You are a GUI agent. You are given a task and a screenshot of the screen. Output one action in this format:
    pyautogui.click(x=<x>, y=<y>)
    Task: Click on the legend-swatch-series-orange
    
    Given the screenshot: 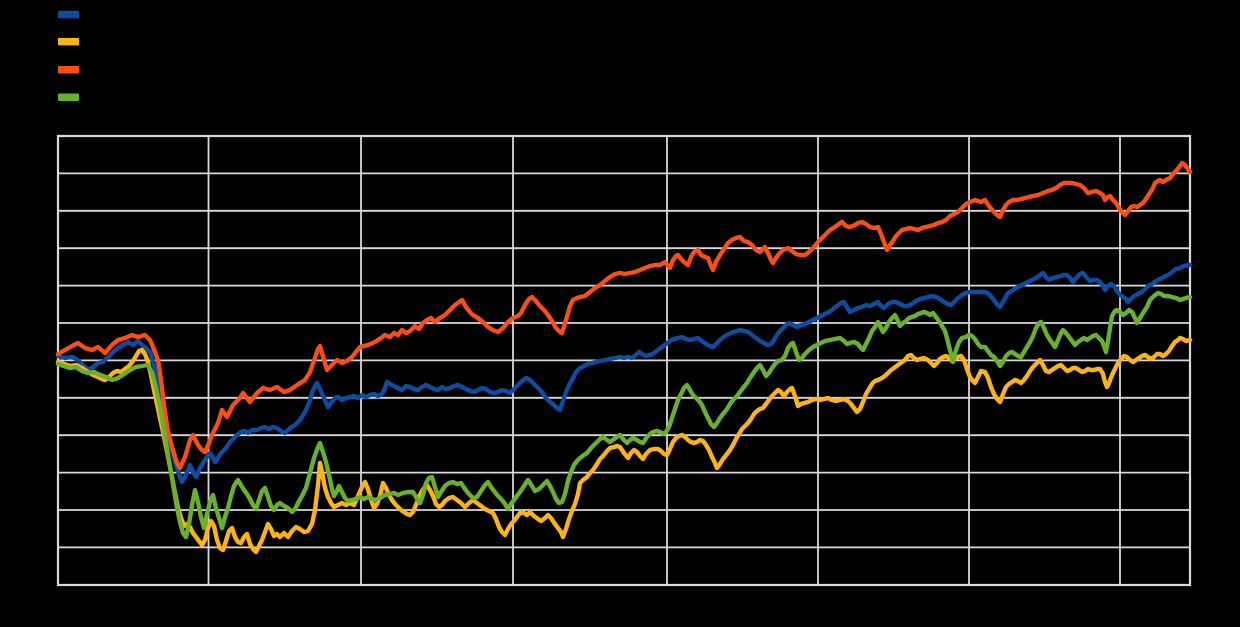 What is the action you would take?
    pyautogui.click(x=68, y=70)
    